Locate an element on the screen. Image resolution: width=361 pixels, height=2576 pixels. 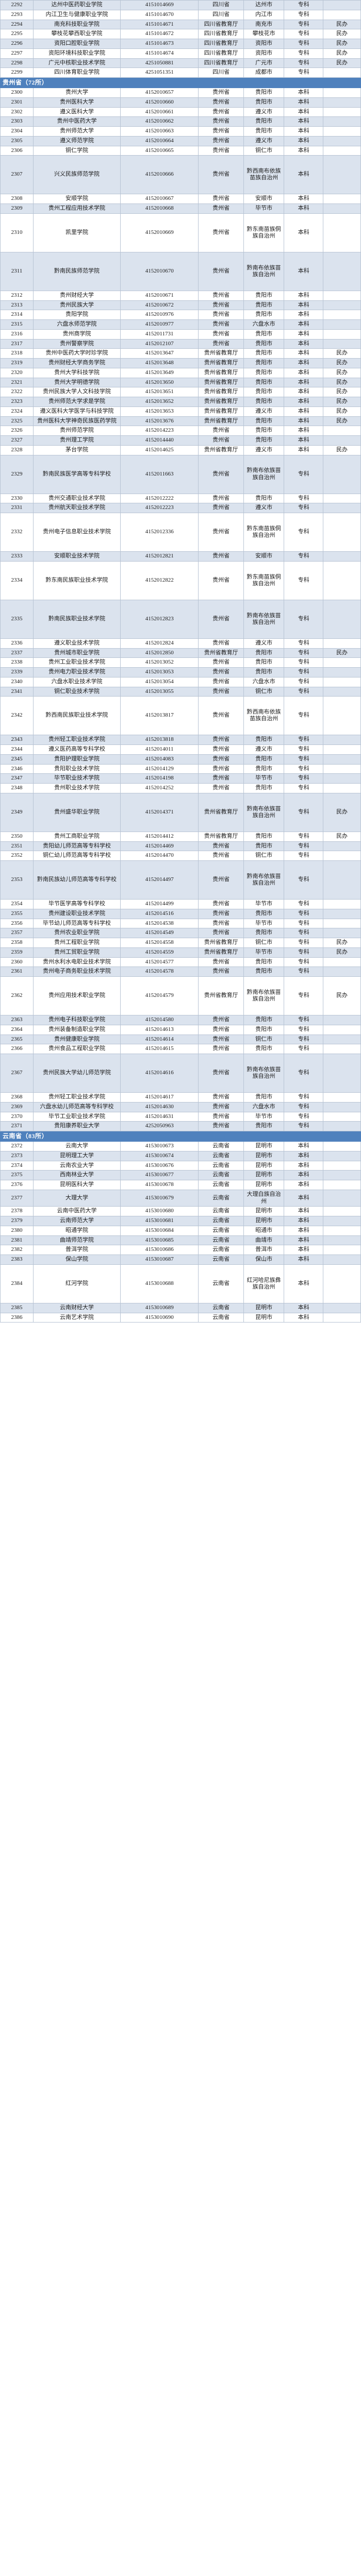
table-row: 2297 资阳环境科技职业学院 4151014674 四川省教育厅 资阳市 专科 民办 is located at coordinates (180, 53).